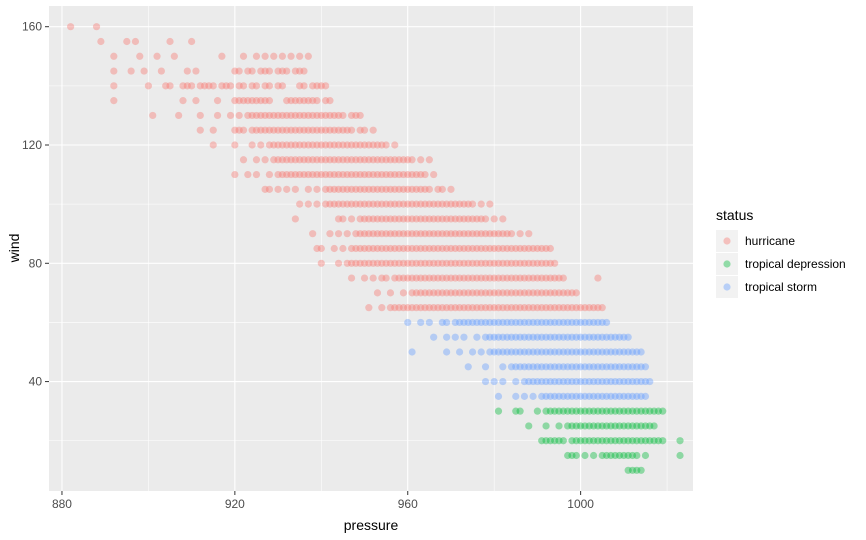 This screenshot has width=866, height=540. Describe the element at coordinates (766, 287) in the screenshot. I see `legend-item: tropical storm` at that location.